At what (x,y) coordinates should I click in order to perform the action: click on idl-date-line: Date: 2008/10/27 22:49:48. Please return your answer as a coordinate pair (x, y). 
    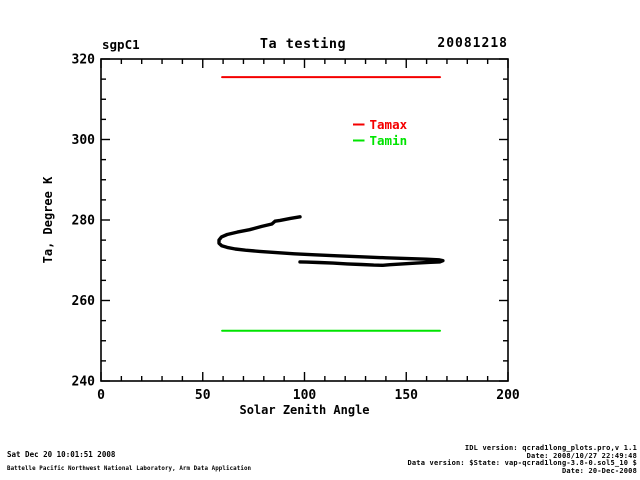
    Looking at the image, I should click on (581, 455).